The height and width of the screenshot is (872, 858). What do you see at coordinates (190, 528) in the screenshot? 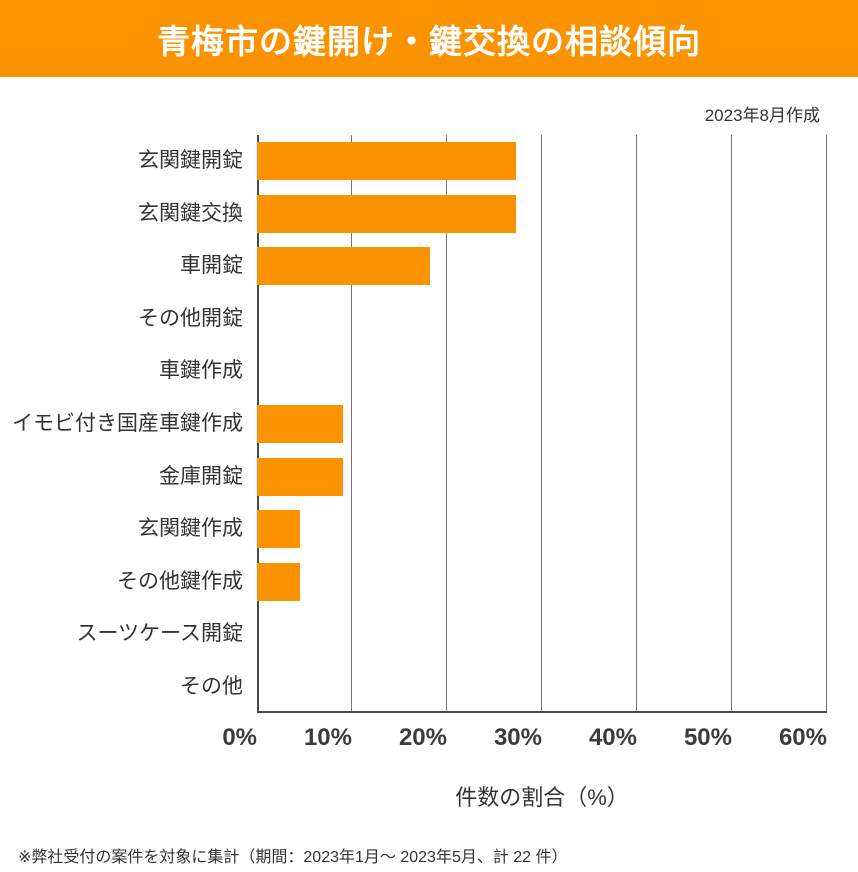
I see `category-label: 玄関鍵作成` at bounding box center [190, 528].